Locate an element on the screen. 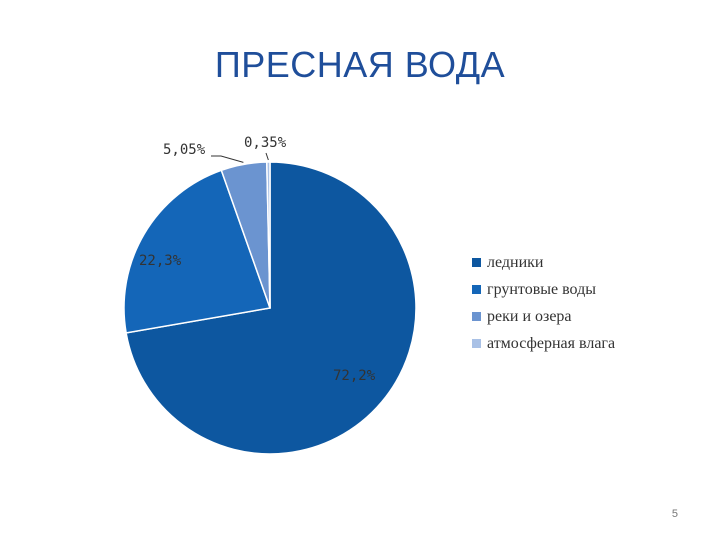  data-label-2: 22,3% is located at coordinates (160, 261).